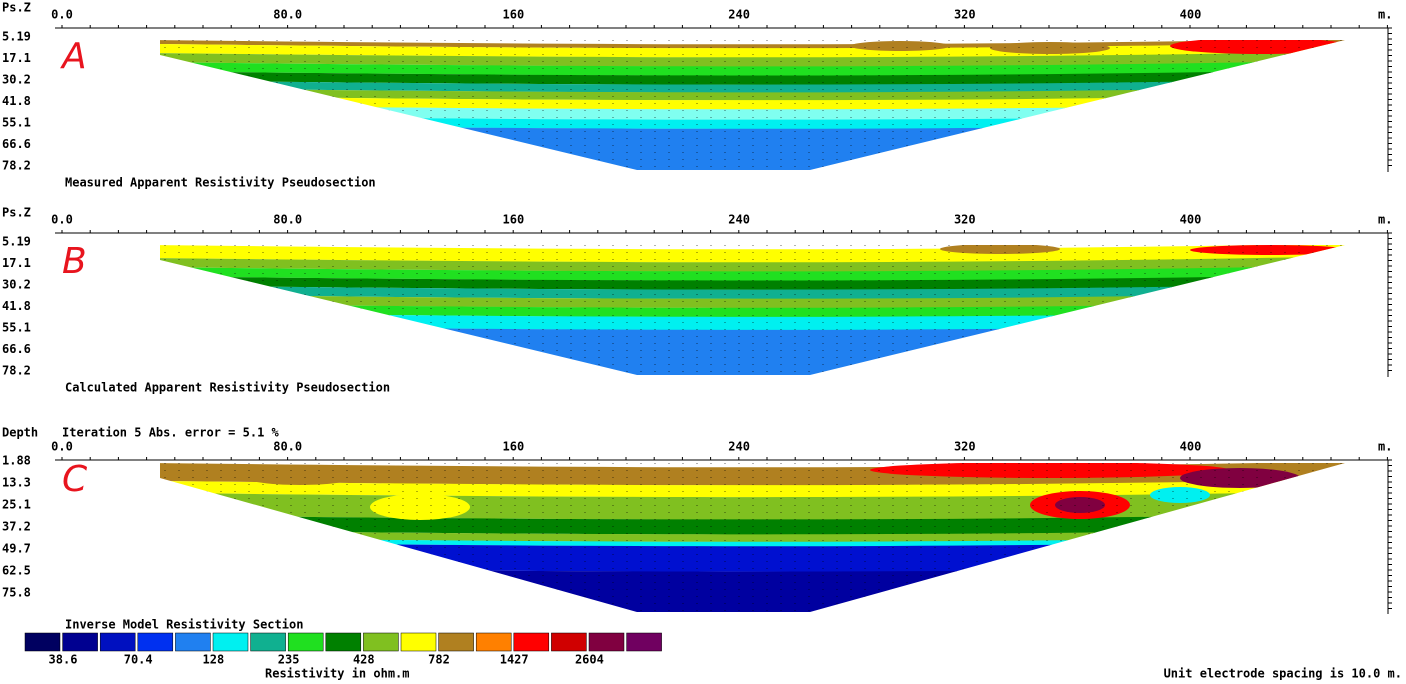  I want to click on depth-tick-label: 75.8, so click(16, 593).